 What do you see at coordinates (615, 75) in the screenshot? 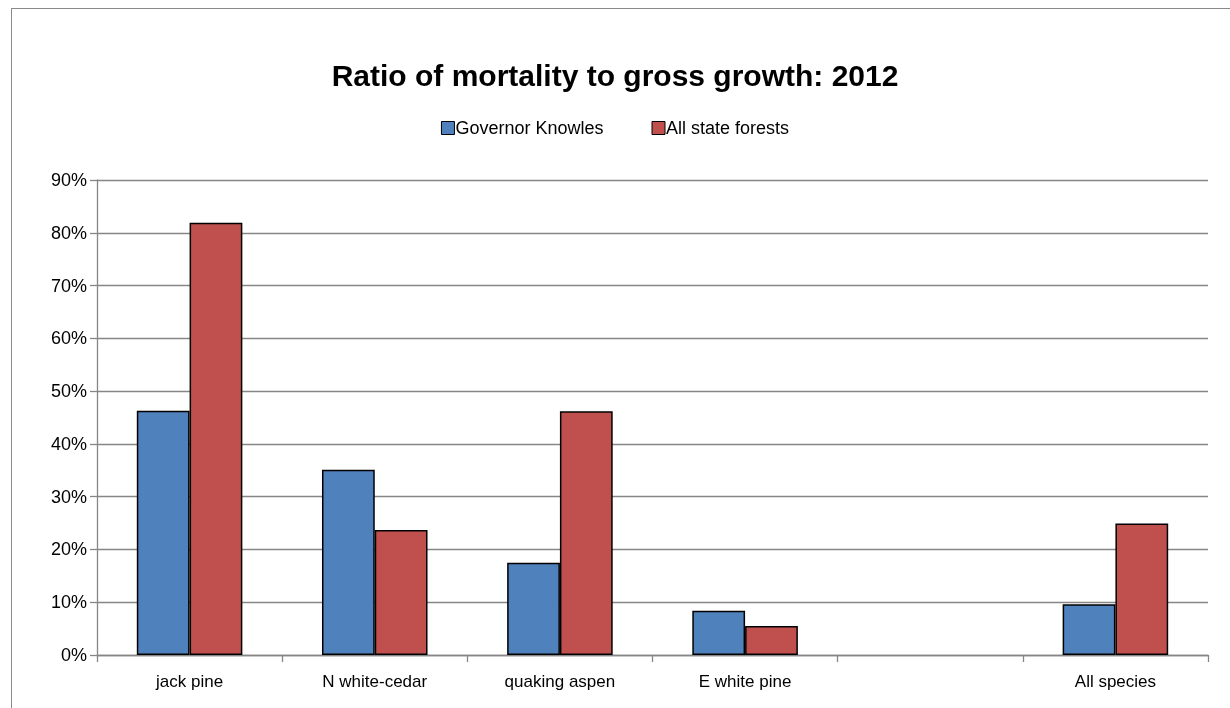
I see `chart-title: Ratio of mortality to gross growth: 2012` at bounding box center [615, 75].